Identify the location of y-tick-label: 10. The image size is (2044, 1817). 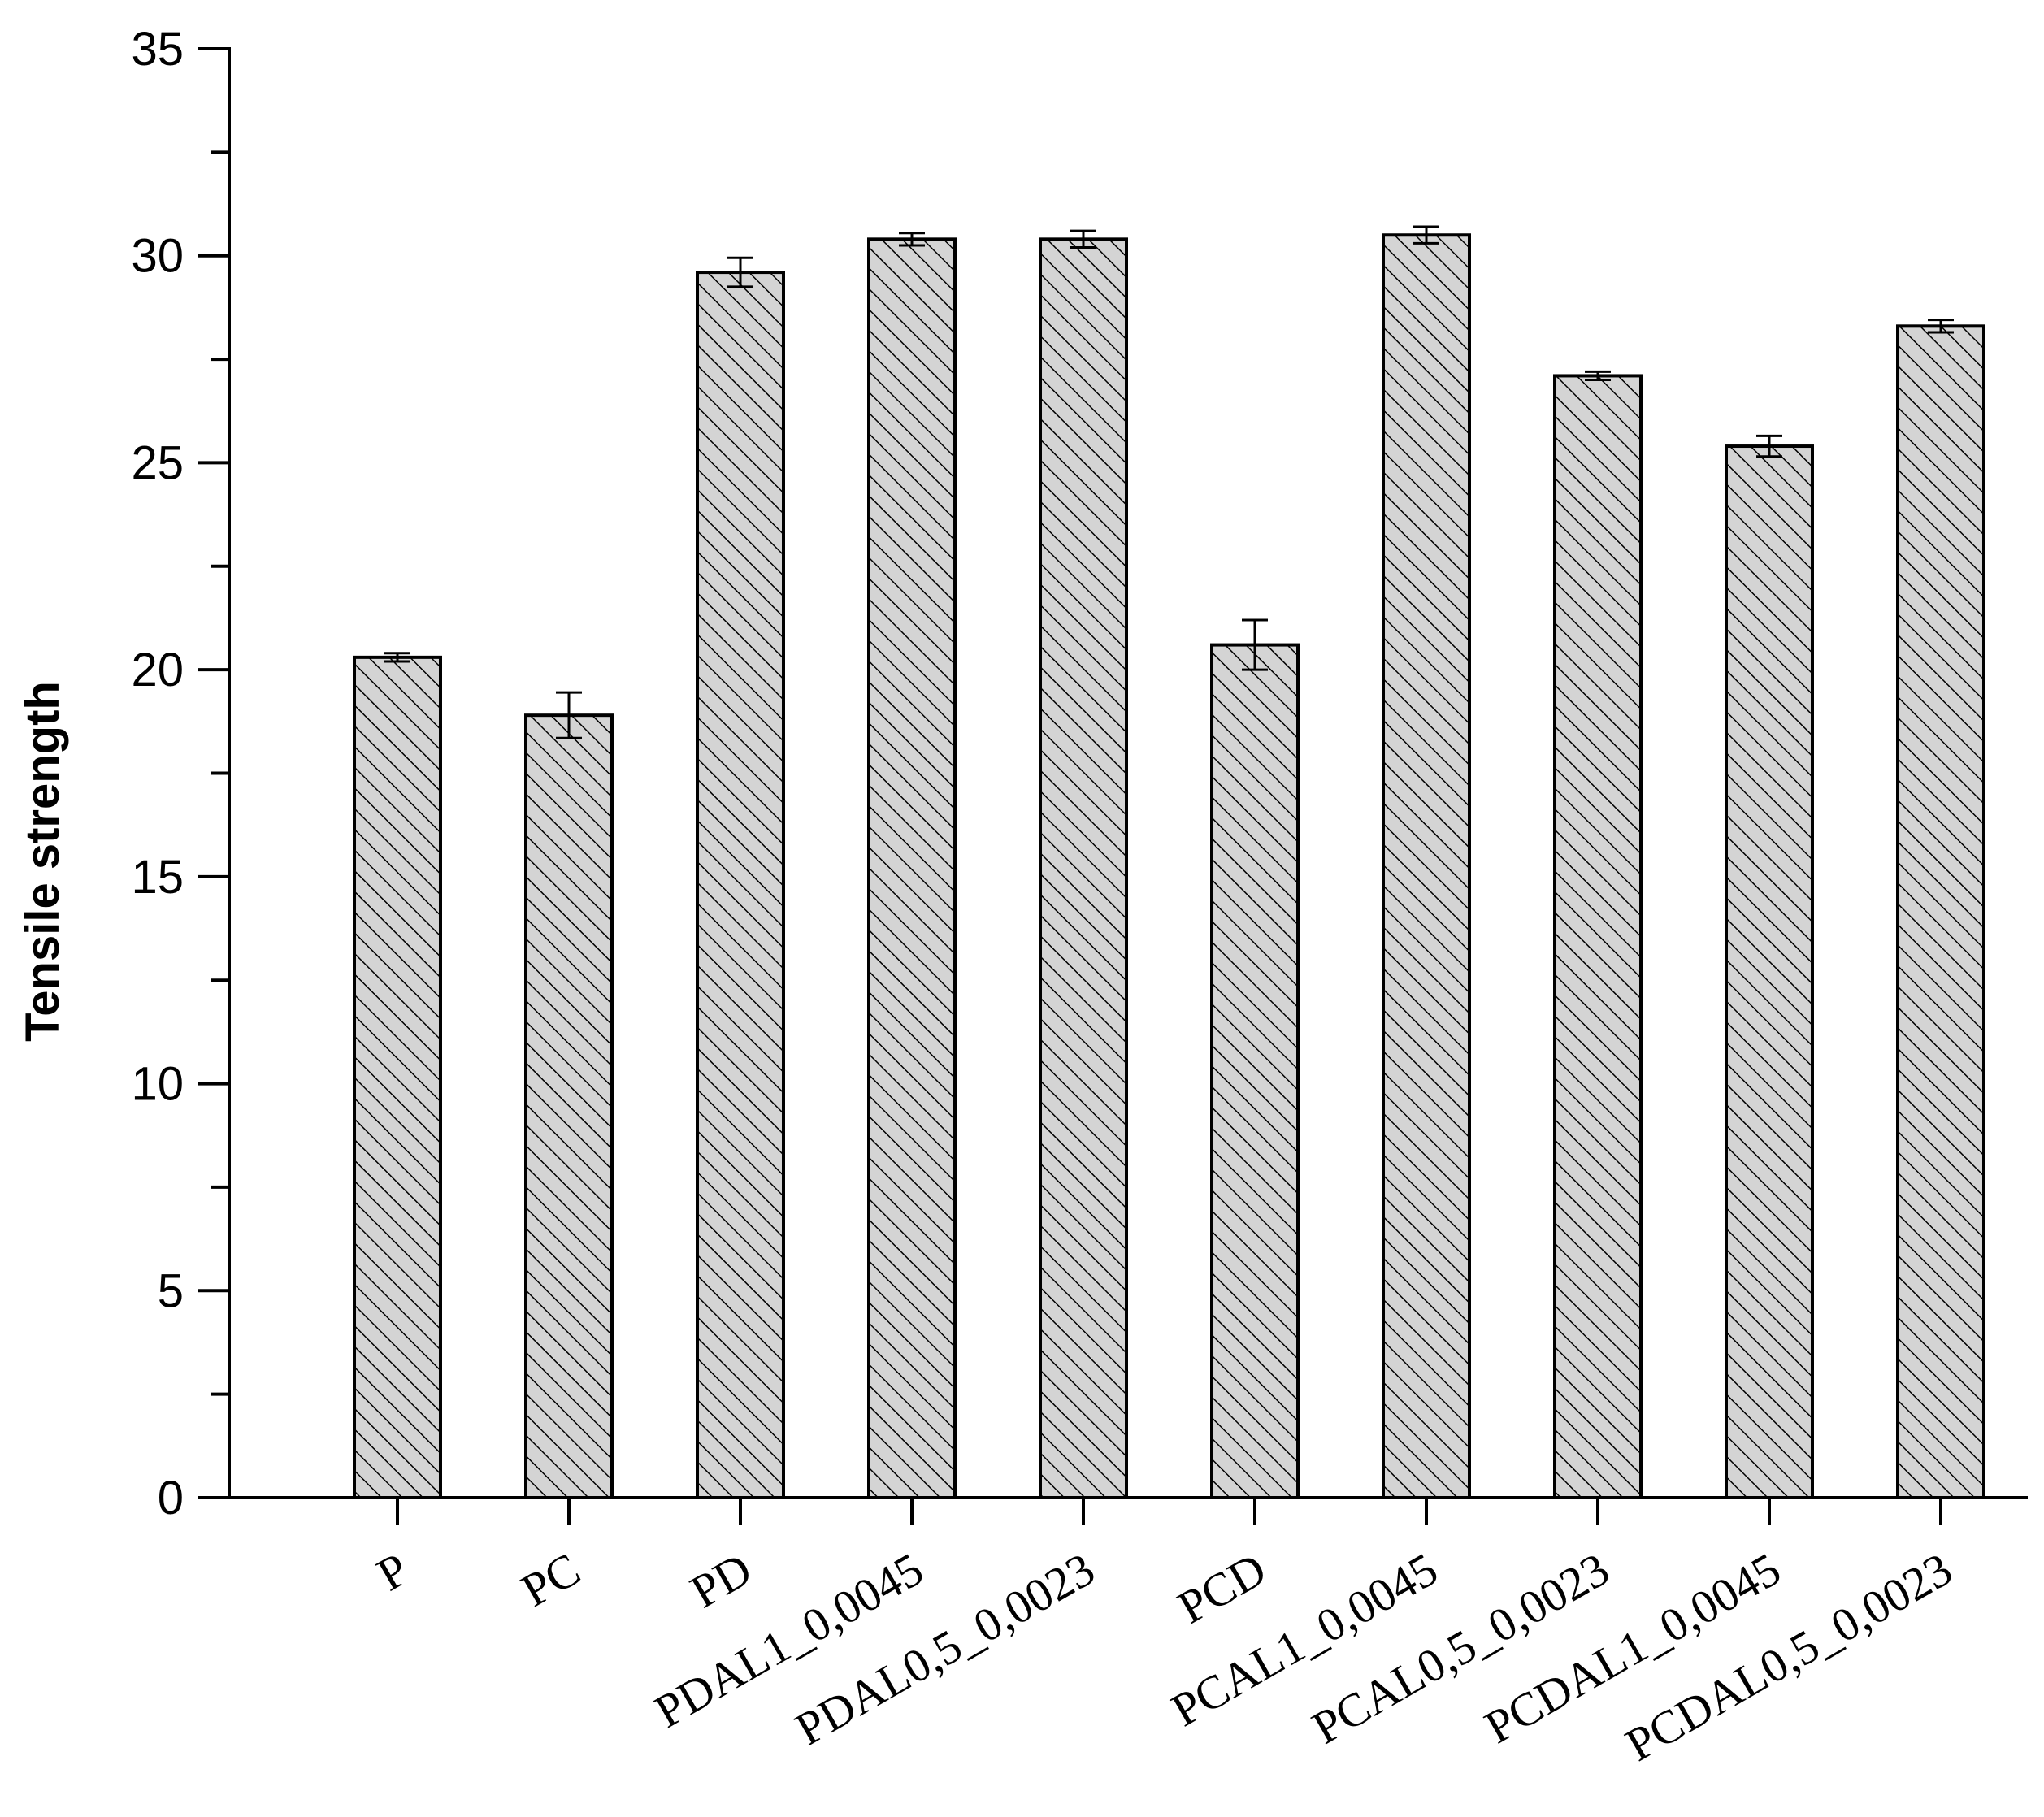
(157, 1085).